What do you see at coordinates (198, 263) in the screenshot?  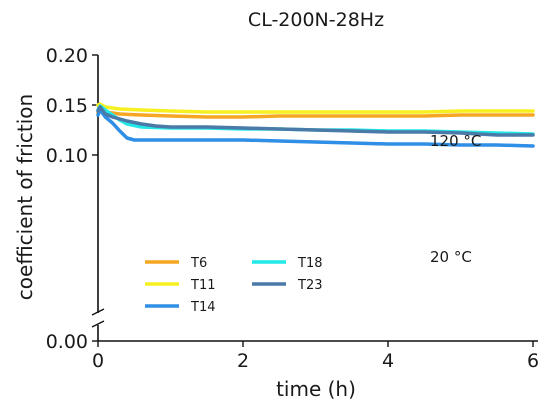 I see `legend-label-t6: T6` at bounding box center [198, 263].